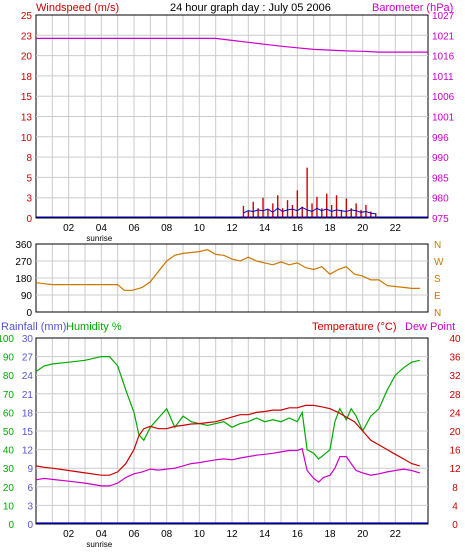 The height and width of the screenshot is (556, 465). I want to click on humidity-tick: 80, so click(9, 376).